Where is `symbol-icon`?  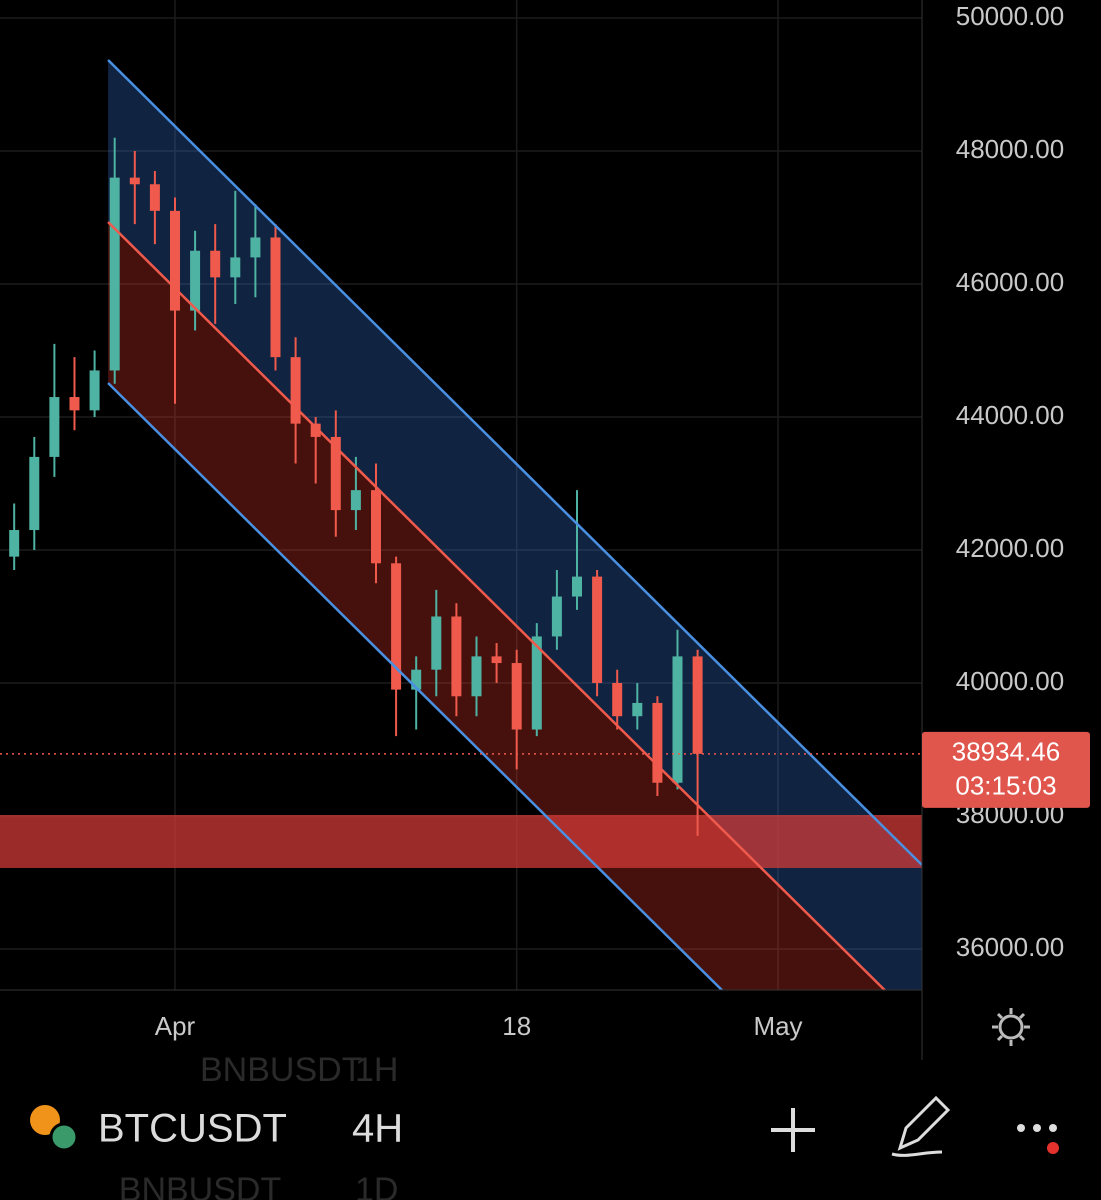
symbol-icon is located at coordinates (54, 1128).